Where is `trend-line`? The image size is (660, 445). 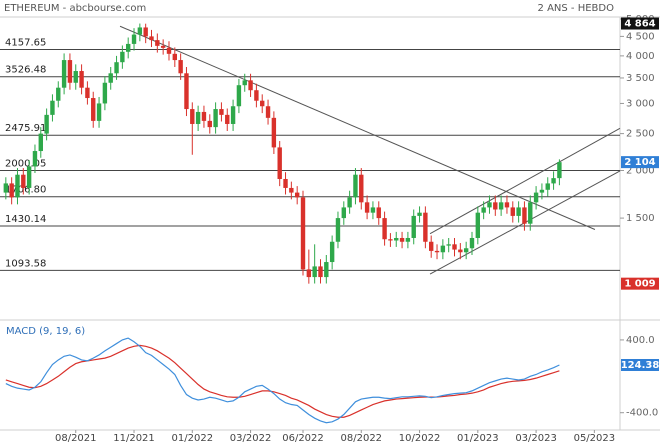
trend-line is located at coordinates (525, 181).